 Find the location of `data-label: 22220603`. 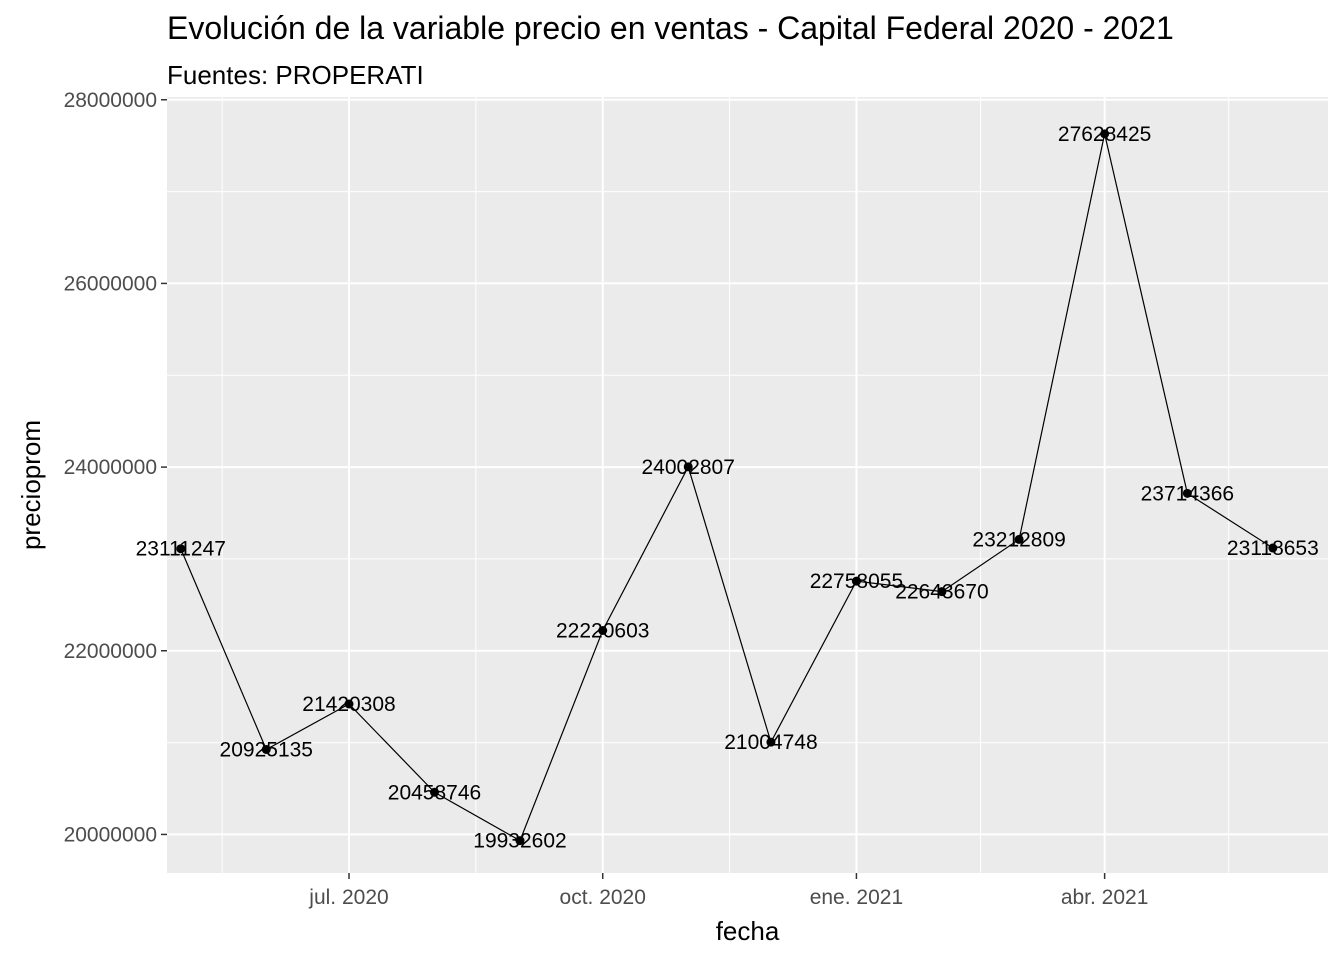

data-label: 22220603 is located at coordinates (602, 631).